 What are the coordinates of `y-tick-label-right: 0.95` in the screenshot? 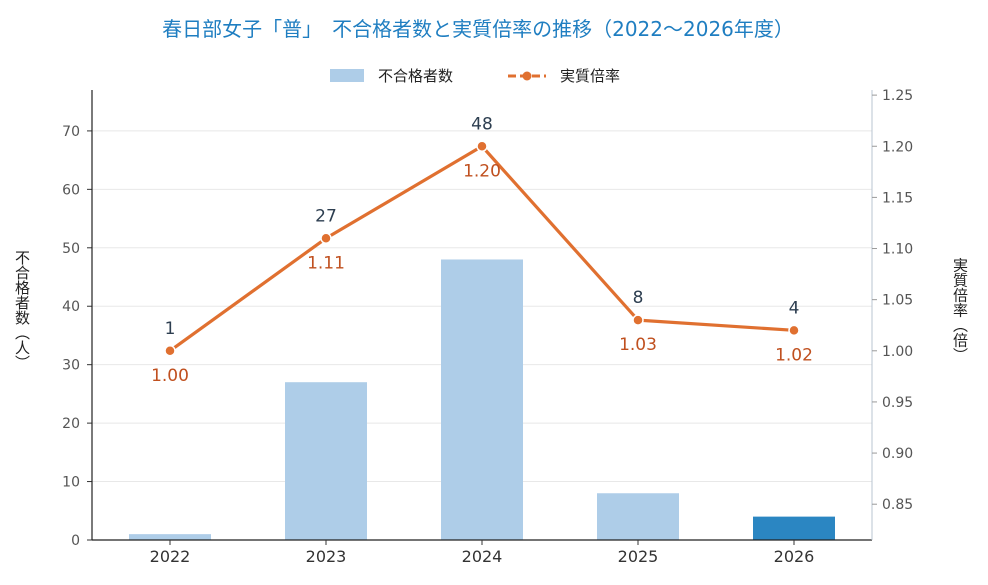 It's located at (897, 403).